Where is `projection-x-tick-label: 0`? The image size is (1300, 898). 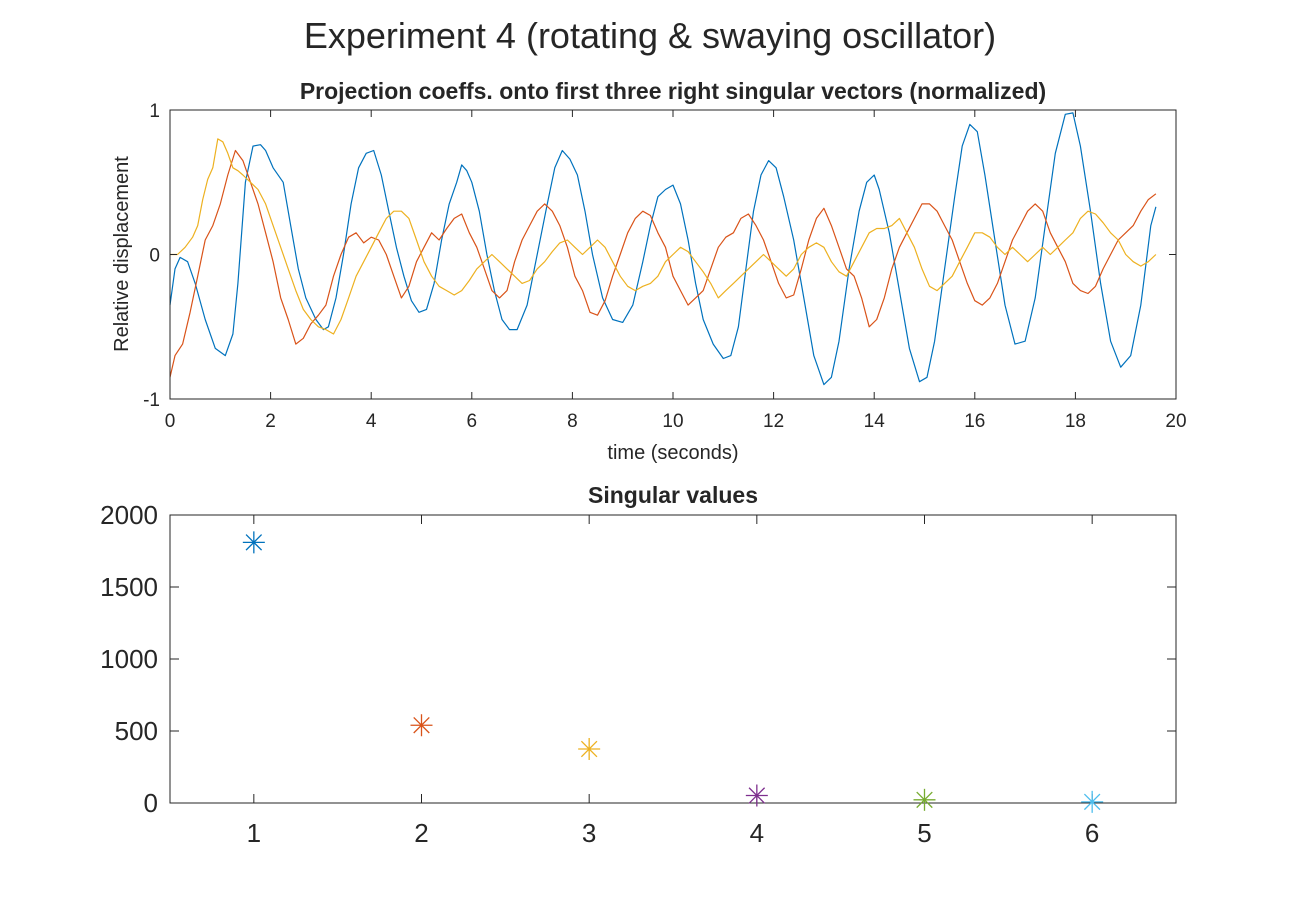 projection-x-tick-label: 0 is located at coordinates (170, 421).